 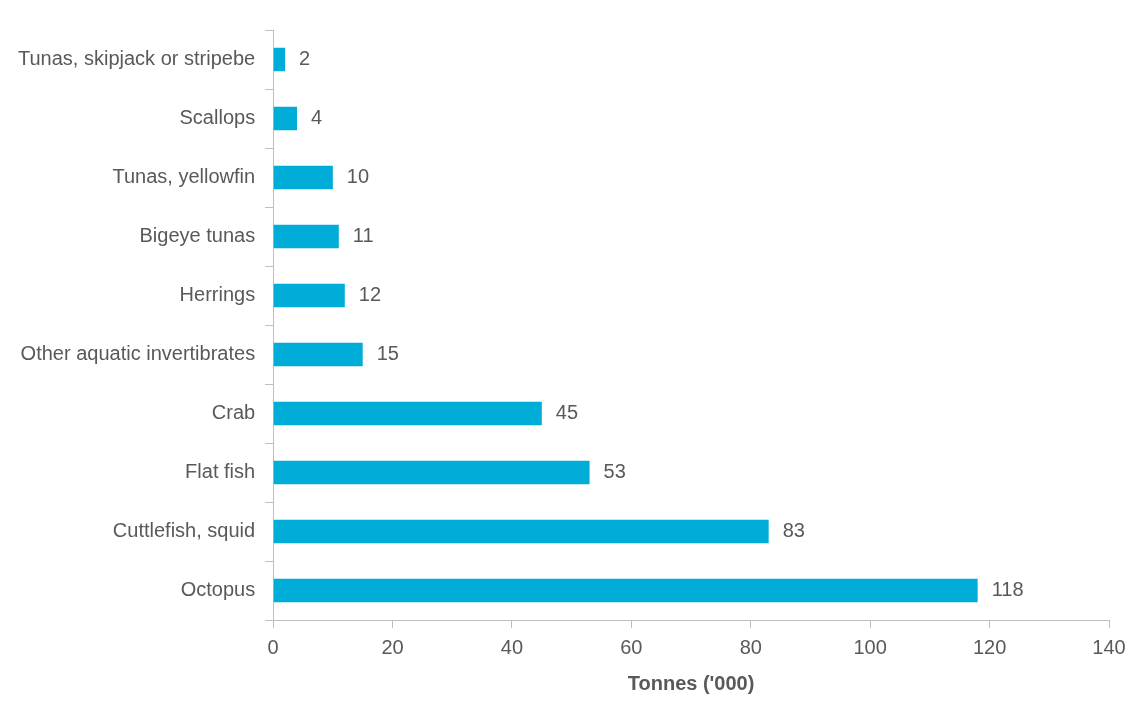 What do you see at coordinates (184, 176) in the screenshot?
I see `y-tick-label: Tunas, yellowfin` at bounding box center [184, 176].